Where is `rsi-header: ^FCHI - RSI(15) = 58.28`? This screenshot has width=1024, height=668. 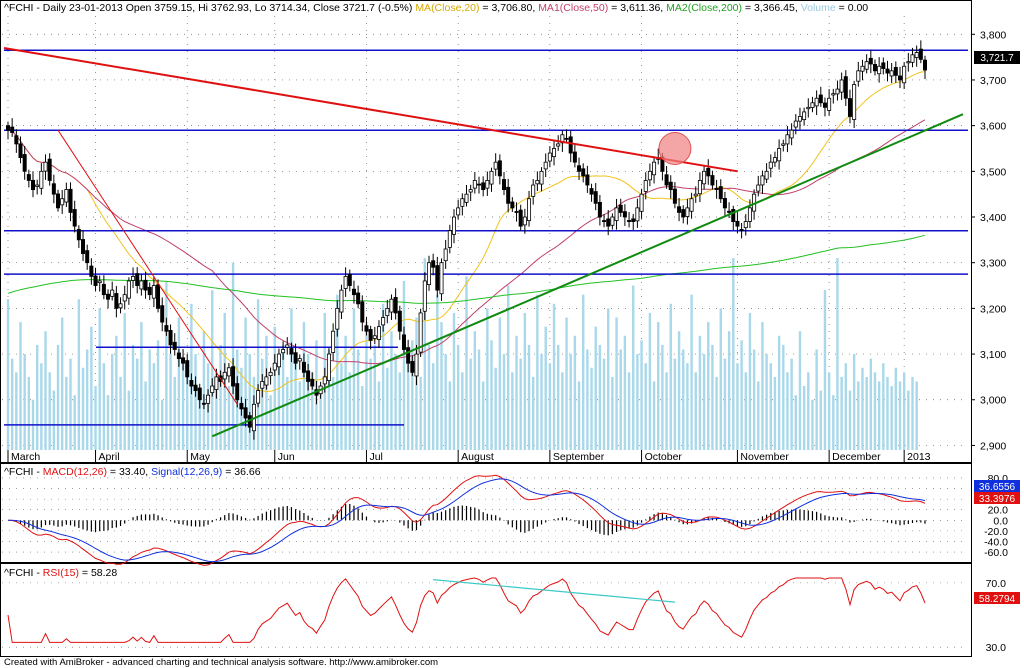
rsi-header: ^FCHI - RSI(15) = 58.28 is located at coordinates (60, 573).